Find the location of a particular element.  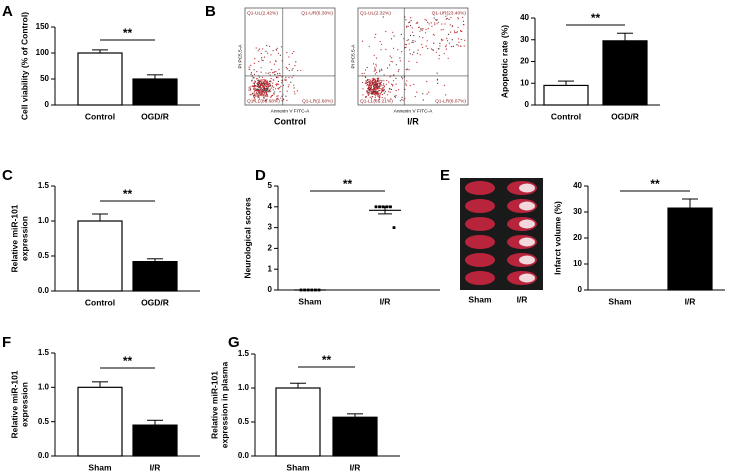

panel-label: D is located at coordinates (260, 175).